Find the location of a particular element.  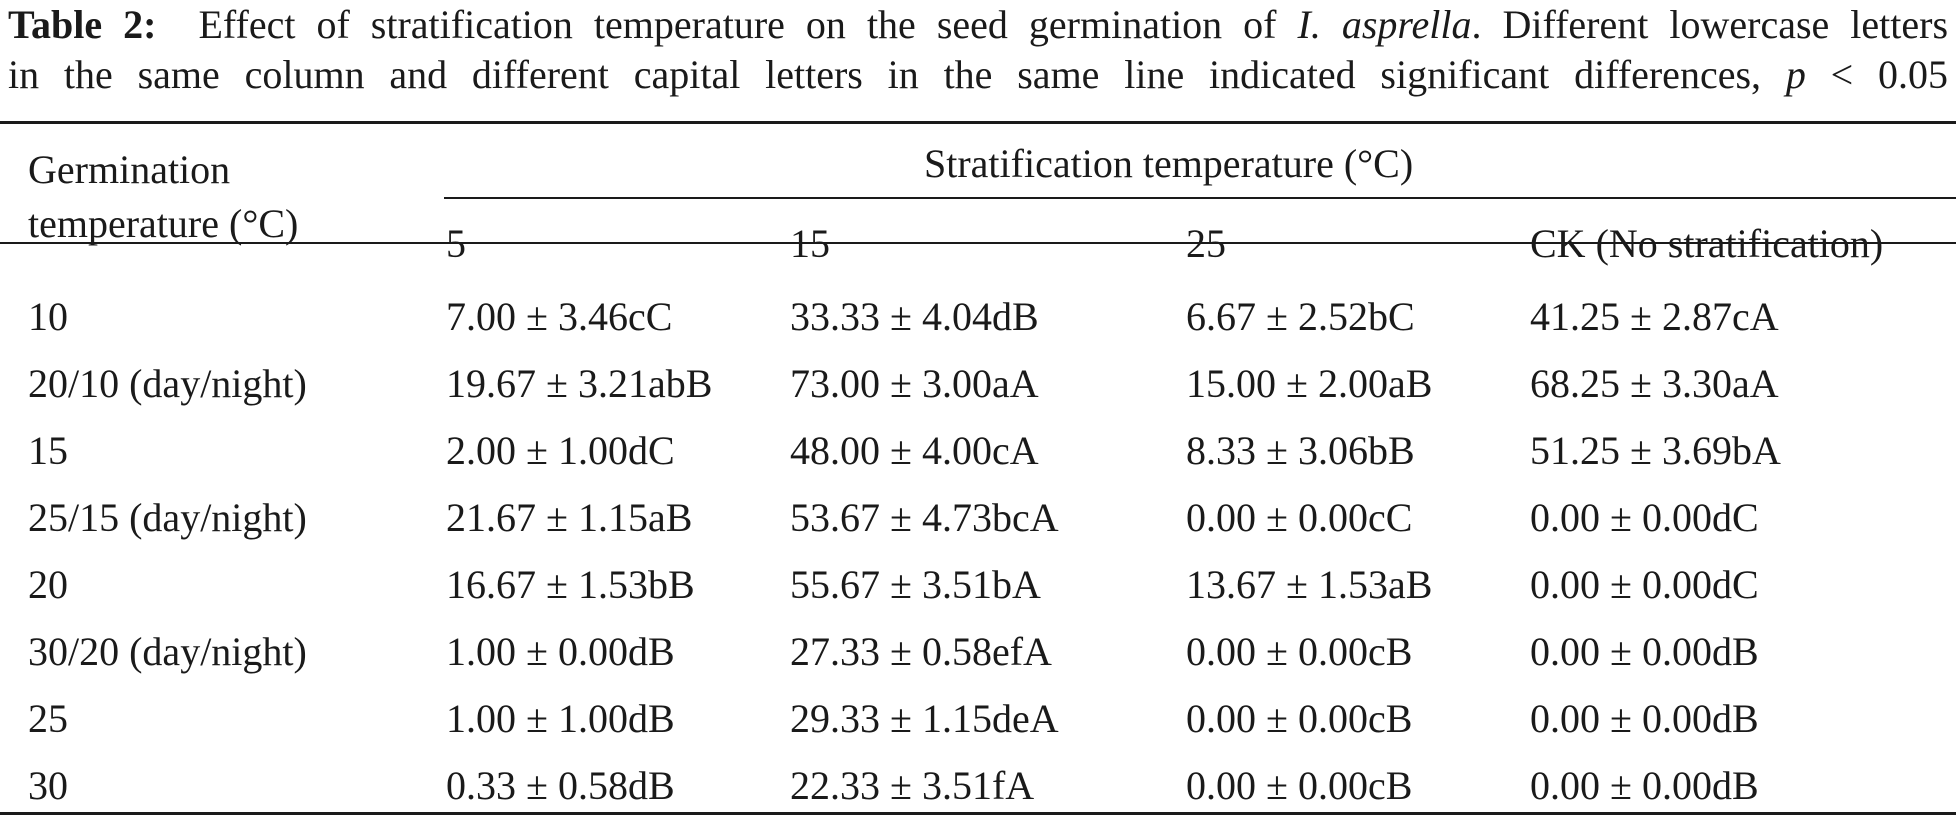

row-value-15: 73.00 ± 3.00aA is located at coordinates (914, 383).